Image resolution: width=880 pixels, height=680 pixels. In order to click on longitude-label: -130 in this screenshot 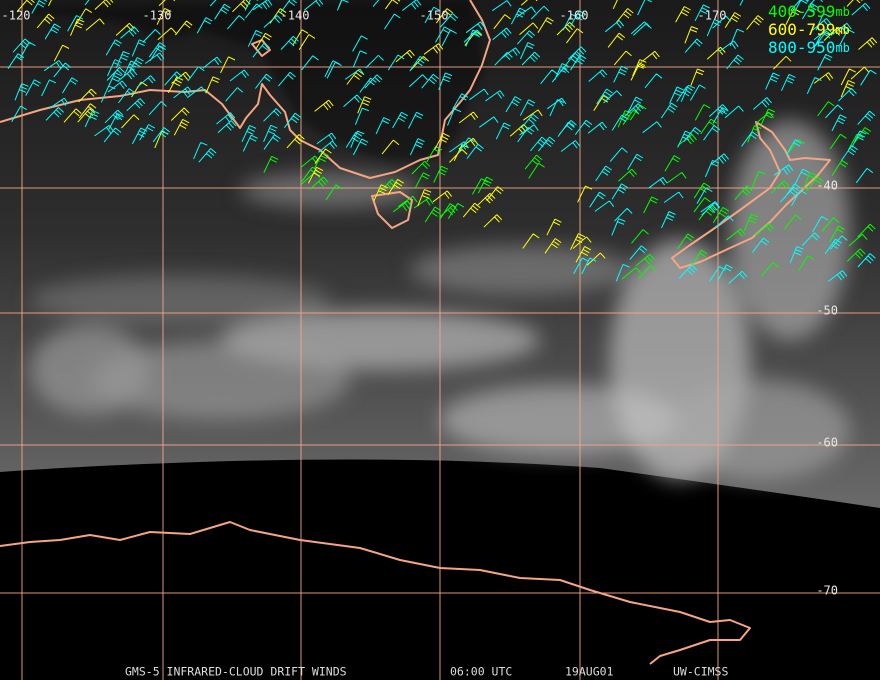, I will do `click(157, 16)`.